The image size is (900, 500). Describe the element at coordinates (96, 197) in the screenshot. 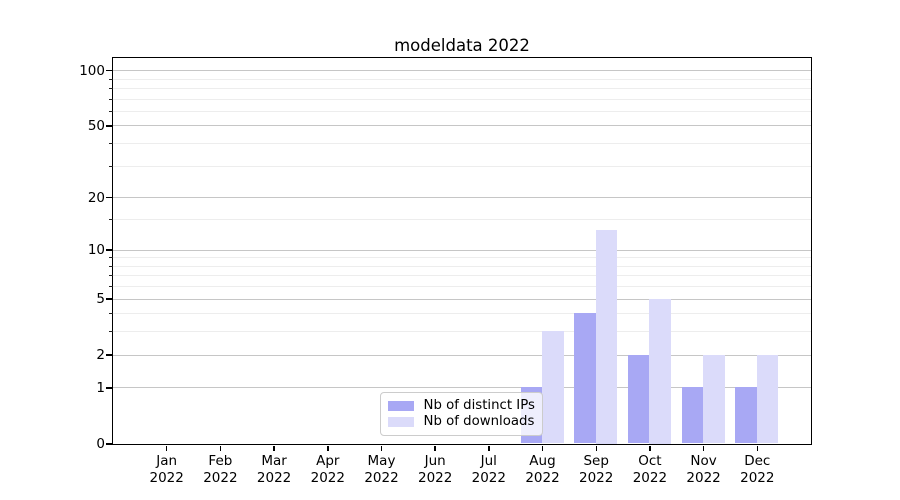

I see `y-tick-label: 20` at that location.